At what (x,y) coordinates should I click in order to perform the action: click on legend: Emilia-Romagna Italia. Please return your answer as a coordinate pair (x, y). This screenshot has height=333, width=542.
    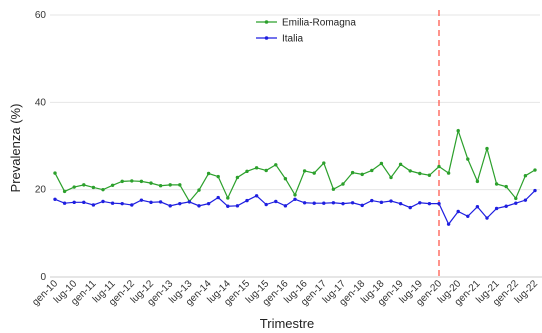
    Looking at the image, I should click on (306, 31).